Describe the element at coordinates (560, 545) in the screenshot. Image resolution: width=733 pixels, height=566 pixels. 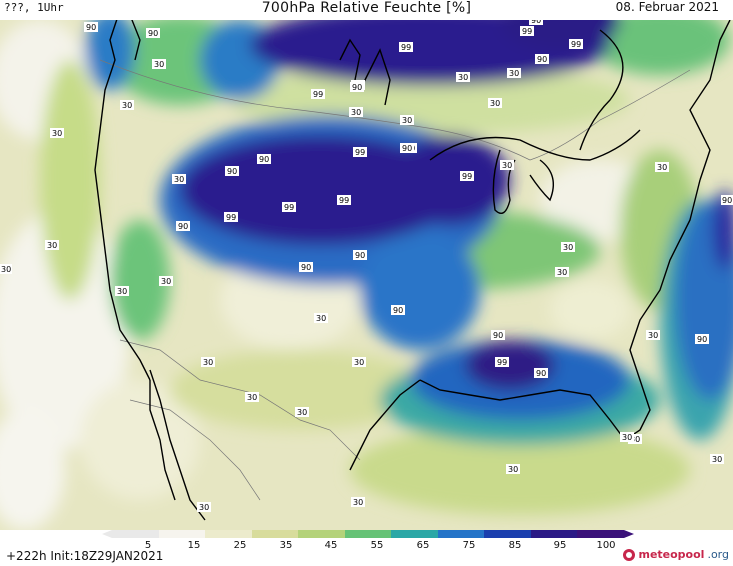
I see `colorbar-tick: 95` at that location.